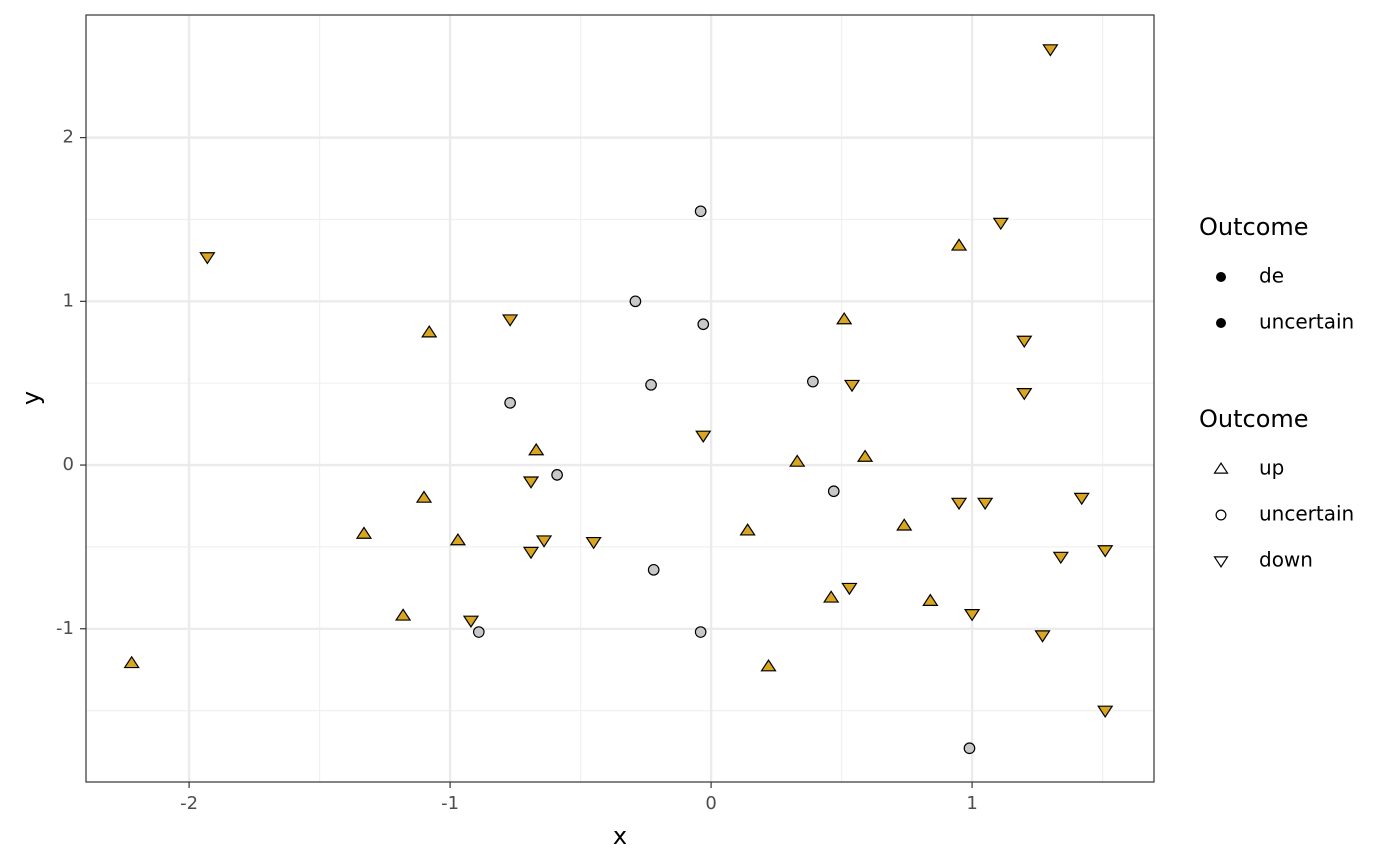 The height and width of the screenshot is (866, 1400). What do you see at coordinates (65, 628) in the screenshot?
I see `y-tick-label: -1` at bounding box center [65, 628].